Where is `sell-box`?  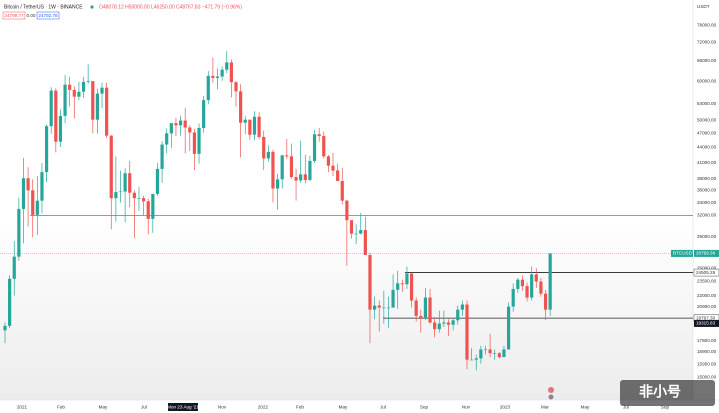 sell-box is located at coordinates (14, 15).